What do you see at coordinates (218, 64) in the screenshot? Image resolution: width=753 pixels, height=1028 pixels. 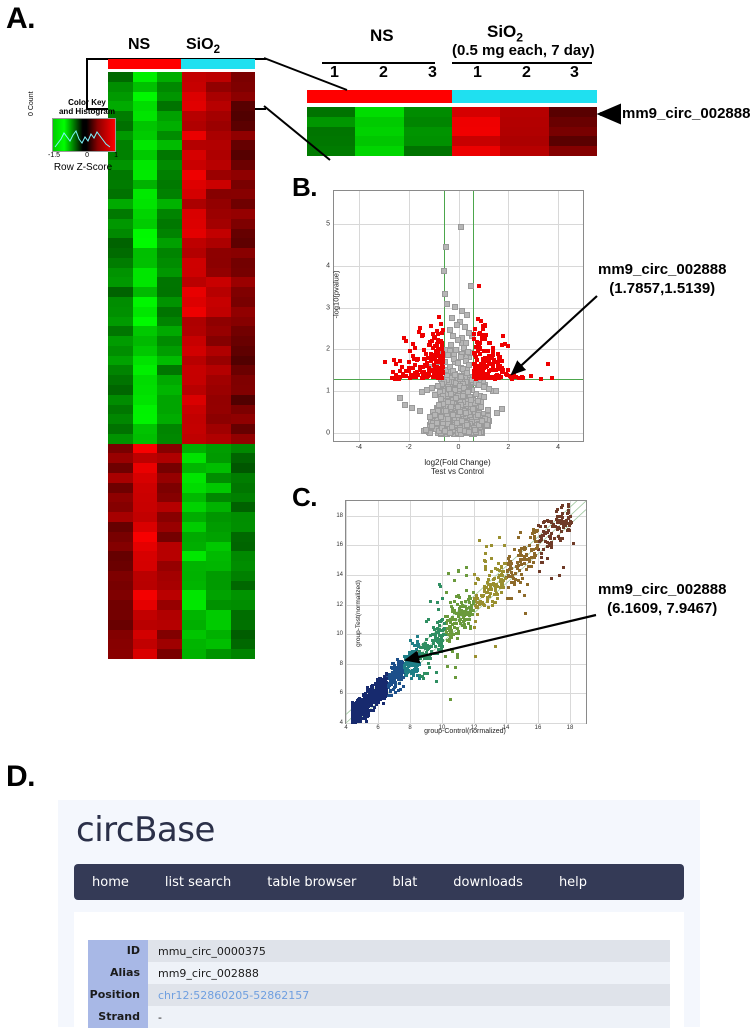 I see `group-bar-sio2` at bounding box center [218, 64].